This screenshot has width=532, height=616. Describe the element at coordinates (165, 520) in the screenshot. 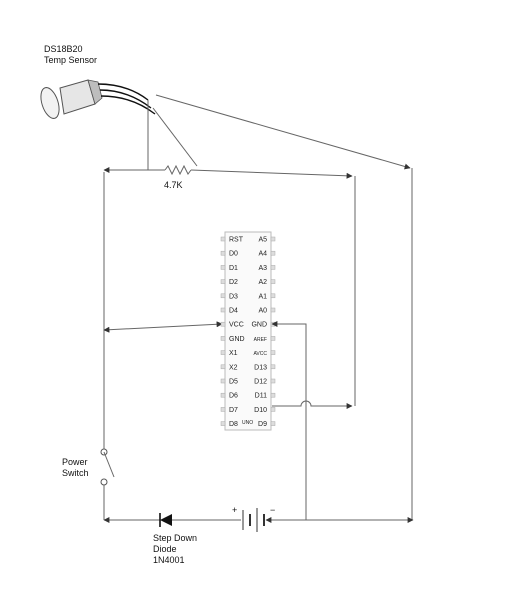

I see `diode-icon` at that location.